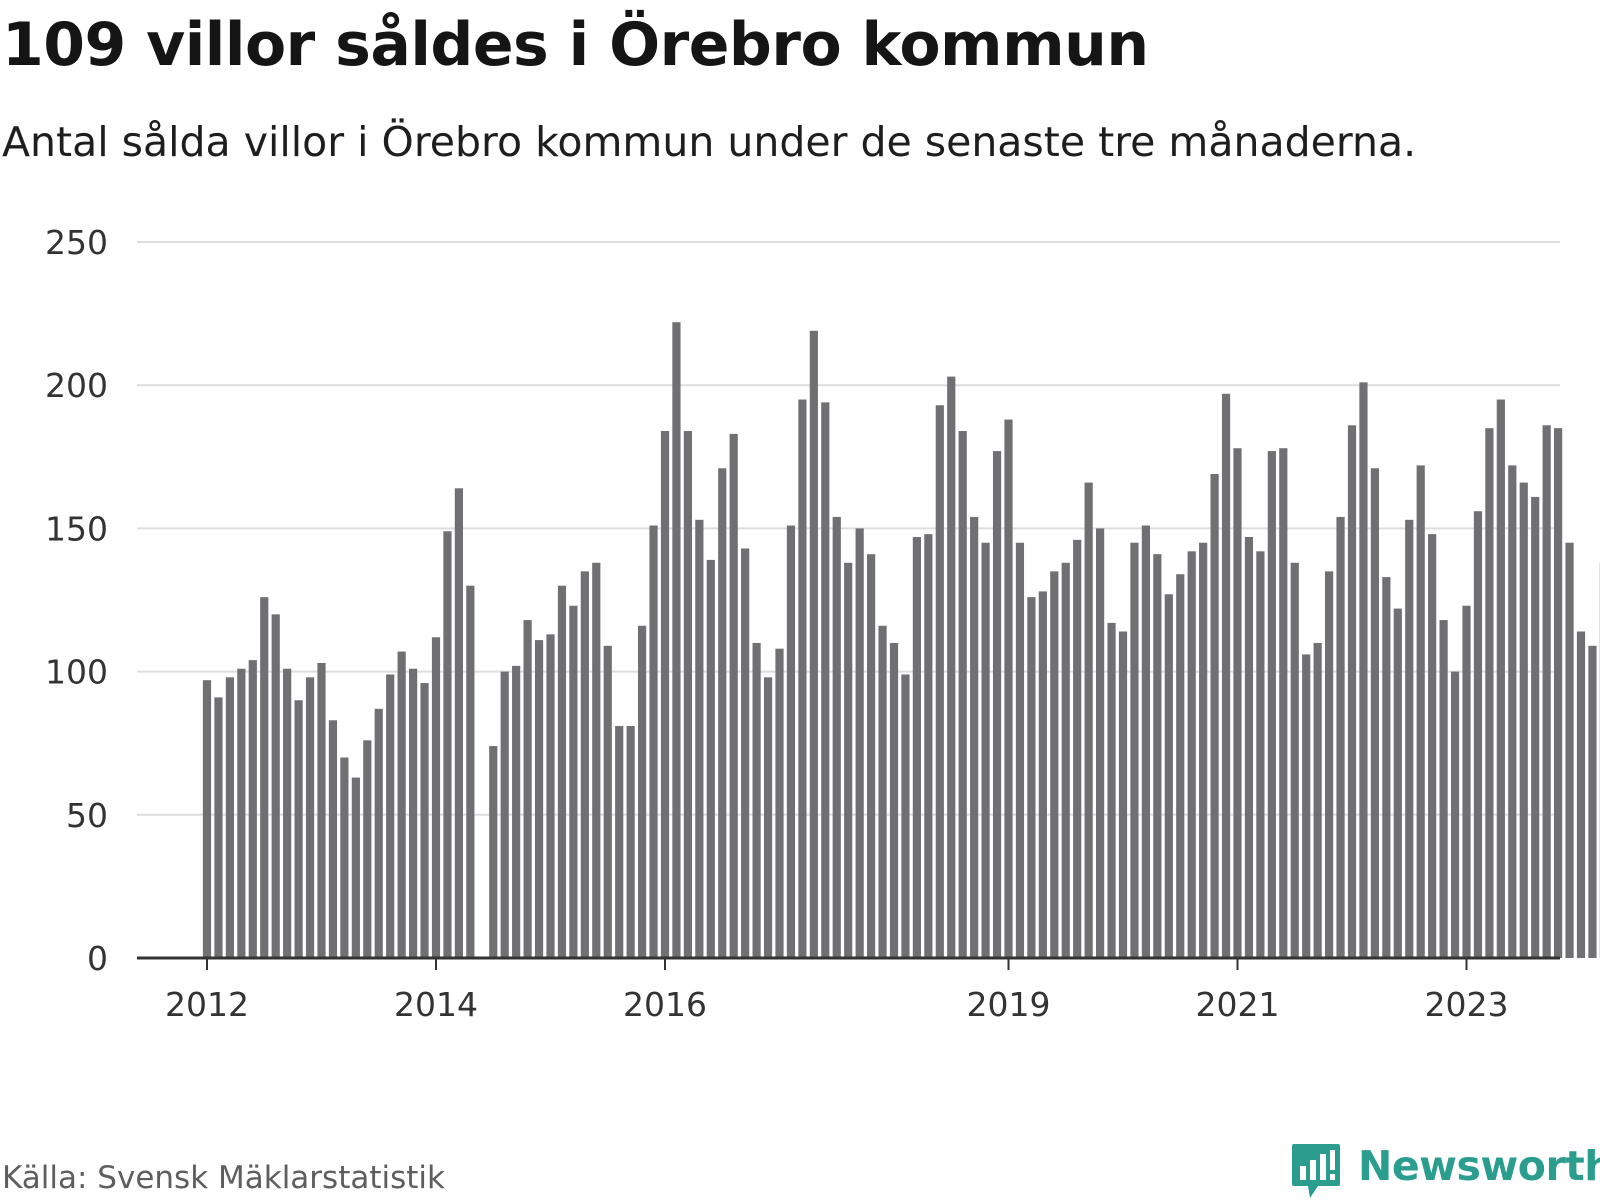 This screenshot has width=1600, height=1200. I want to click on x-tick-label: 2014, so click(436, 1004).